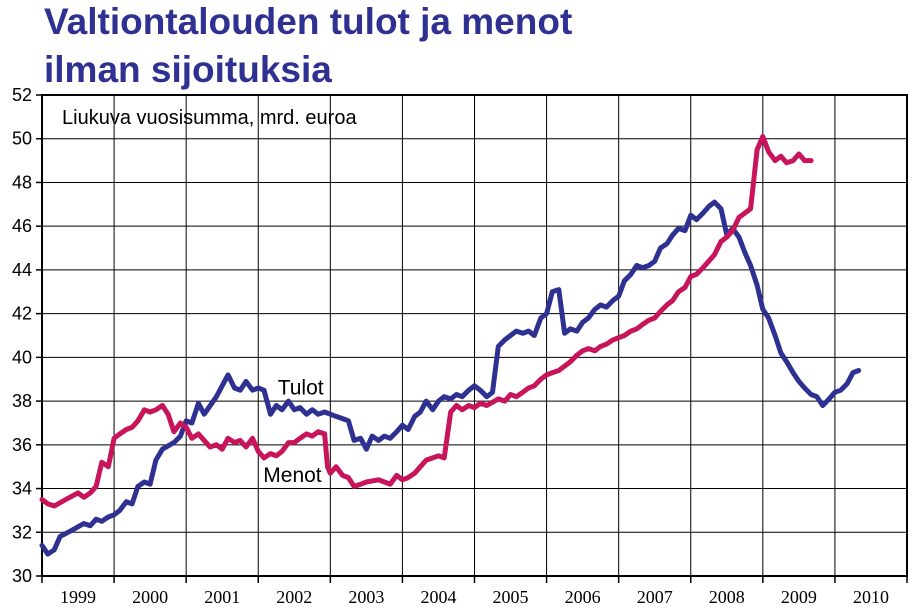 This screenshot has width=924, height=613. I want to click on y-tick-label: 42, so click(22, 314).